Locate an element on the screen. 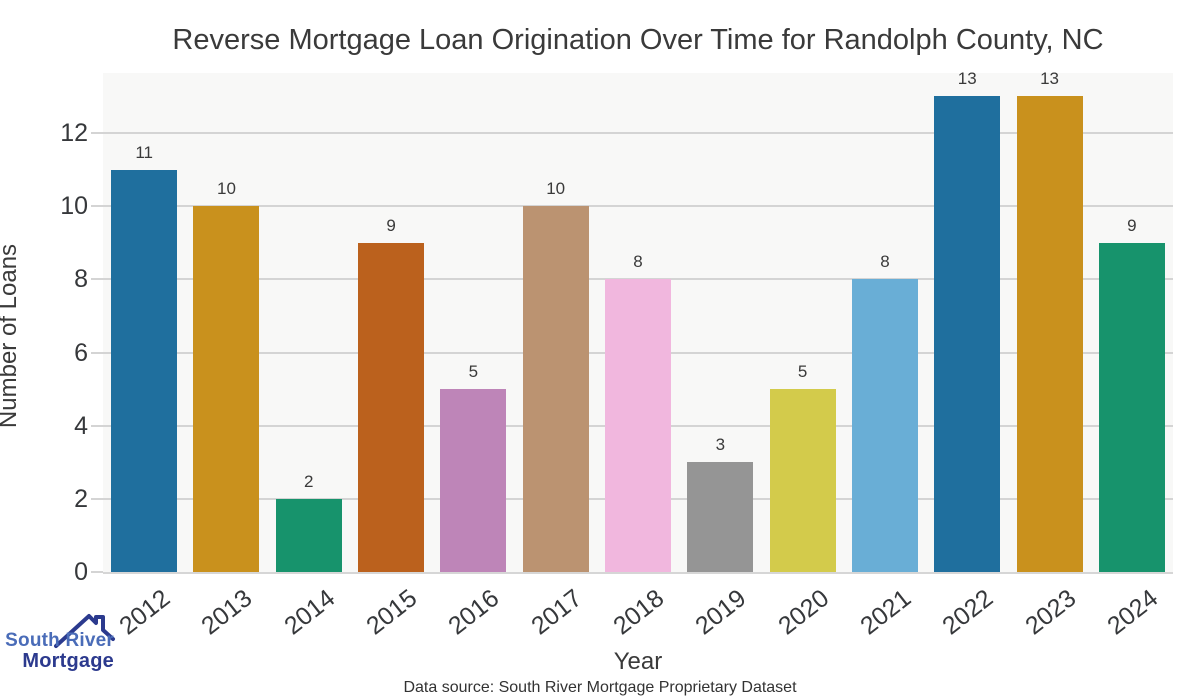 This screenshot has width=1200, height=700. y-tick-label-4: 4 is located at coordinates (81, 425).